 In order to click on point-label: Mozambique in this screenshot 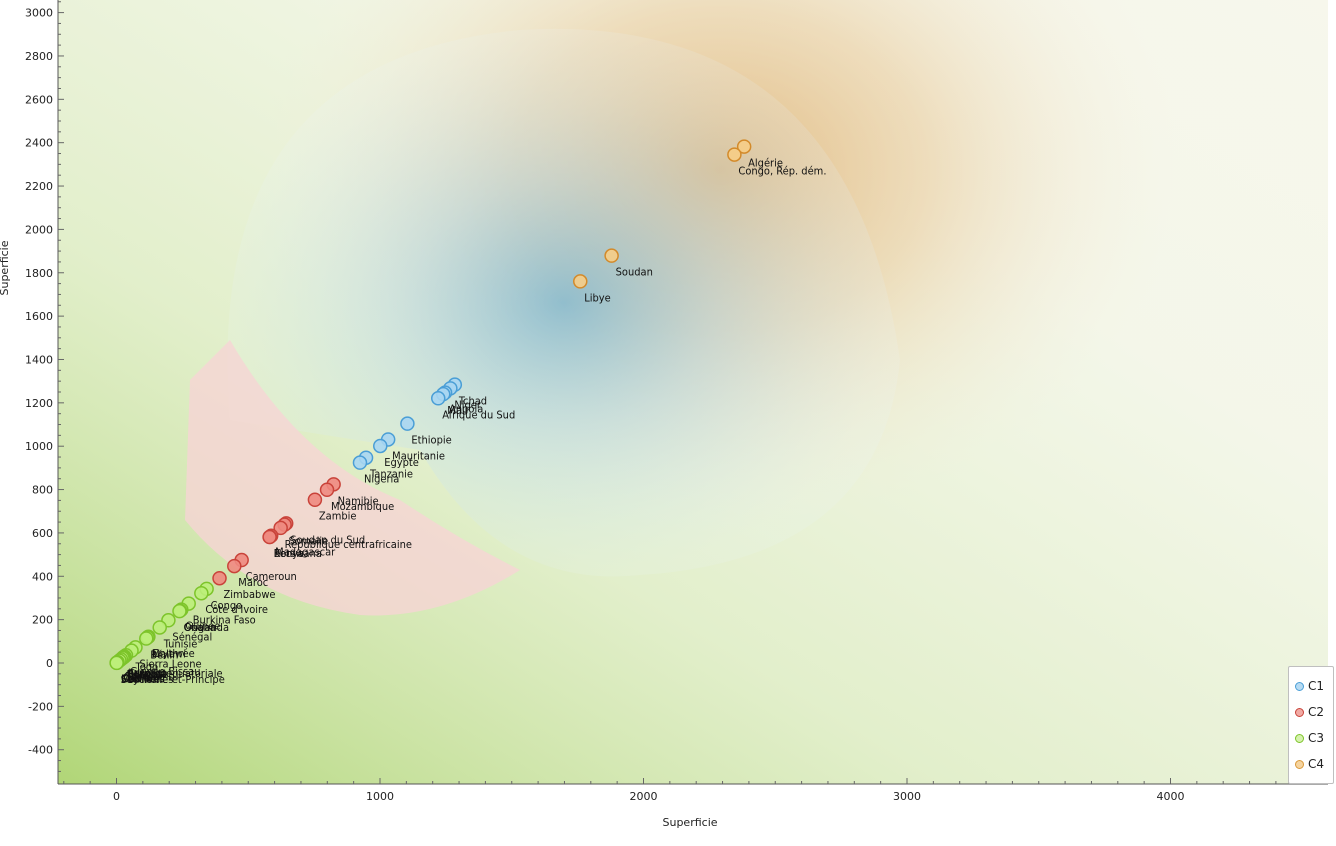, I will do `click(362, 506)`.